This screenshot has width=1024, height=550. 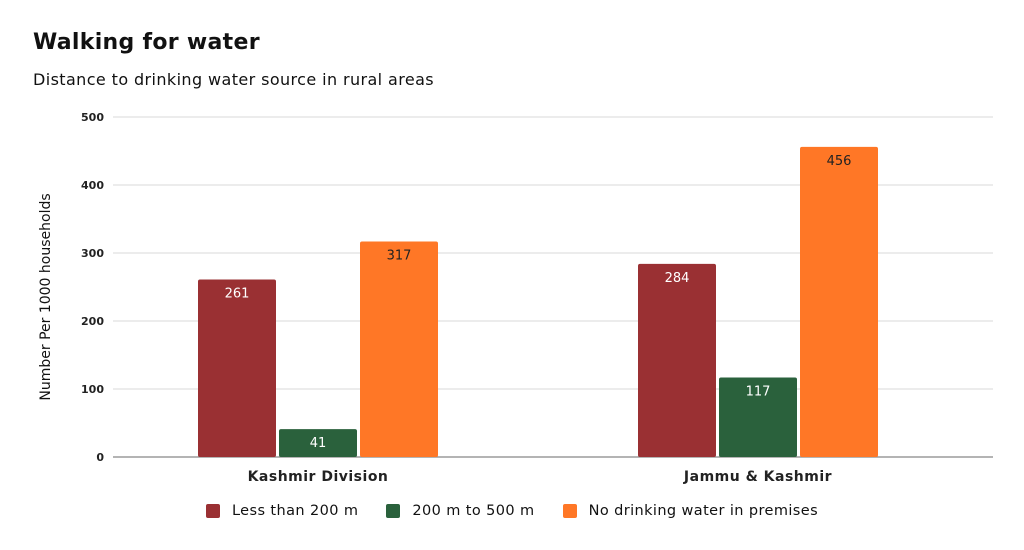 I want to click on y-tick-label: 500, so click(x=92, y=117).